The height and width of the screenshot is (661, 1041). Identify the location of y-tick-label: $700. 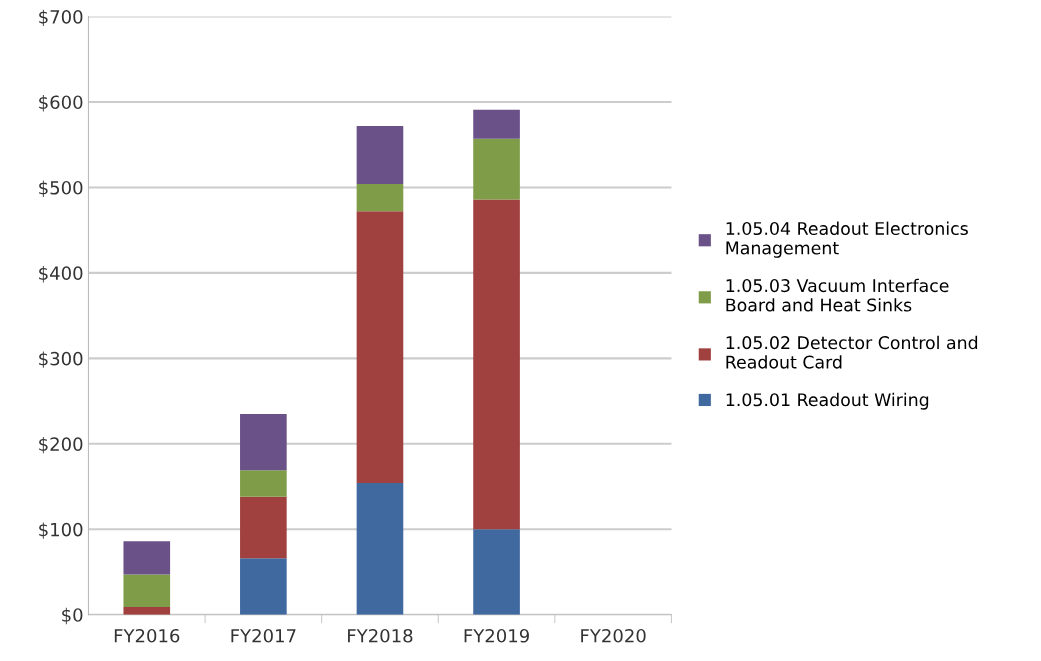
(61, 18).